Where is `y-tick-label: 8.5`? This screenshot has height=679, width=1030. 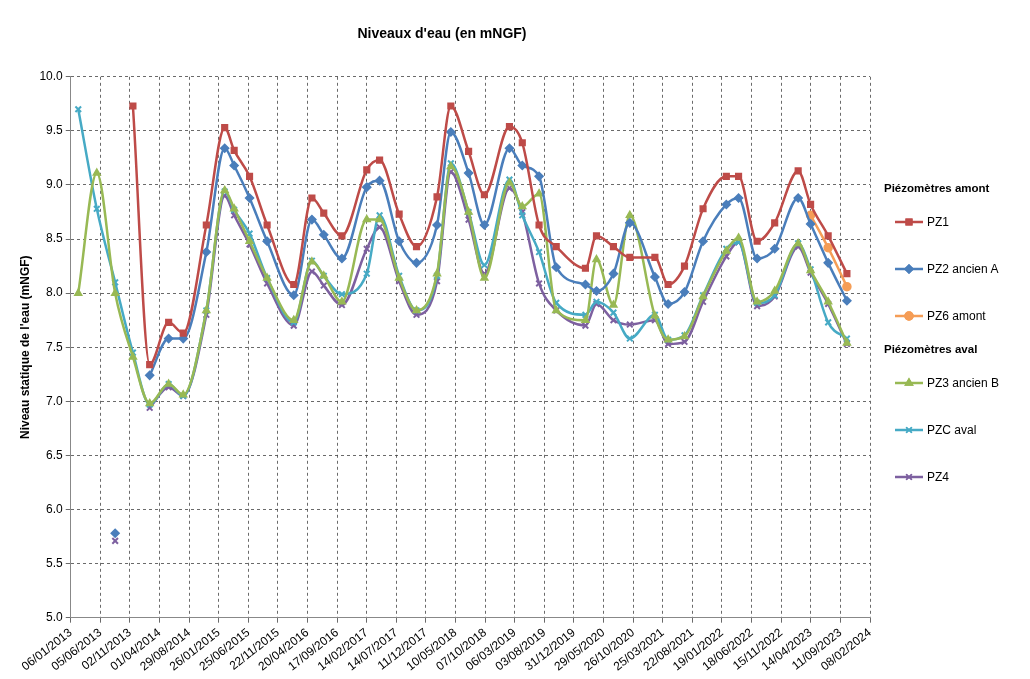
y-tick-label: 8.5 is located at coordinates (55, 238).